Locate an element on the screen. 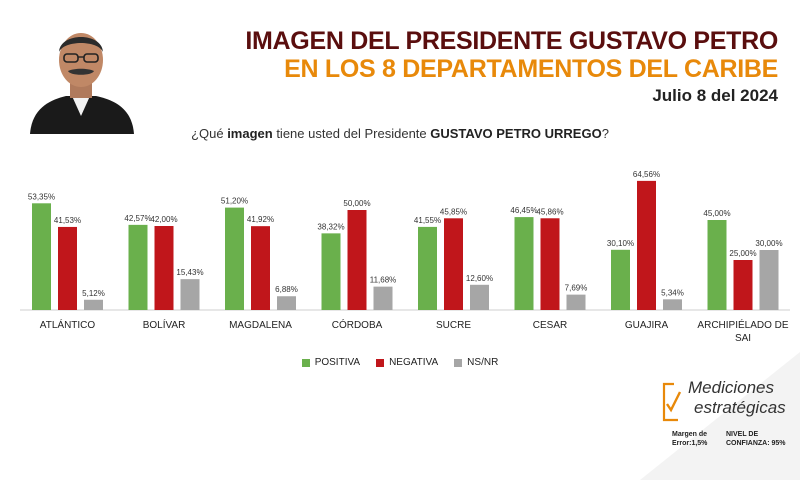 Image resolution: width=800 pixels, height=480 pixels. category-label: MAGDALENA is located at coordinates (260, 325).